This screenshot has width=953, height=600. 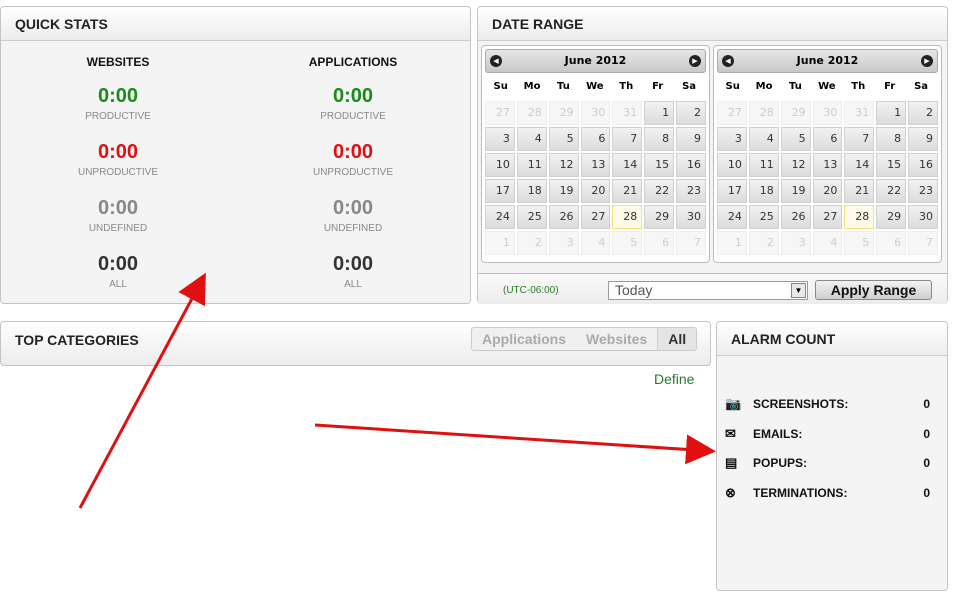 I want to click on define-link: Define, so click(x=674, y=379).